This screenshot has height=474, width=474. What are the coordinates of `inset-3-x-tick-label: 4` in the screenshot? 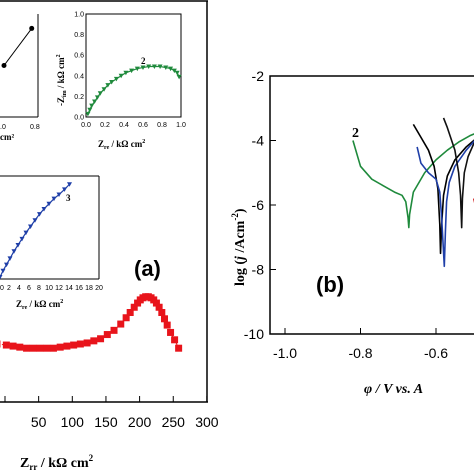 It's located at (19, 288).